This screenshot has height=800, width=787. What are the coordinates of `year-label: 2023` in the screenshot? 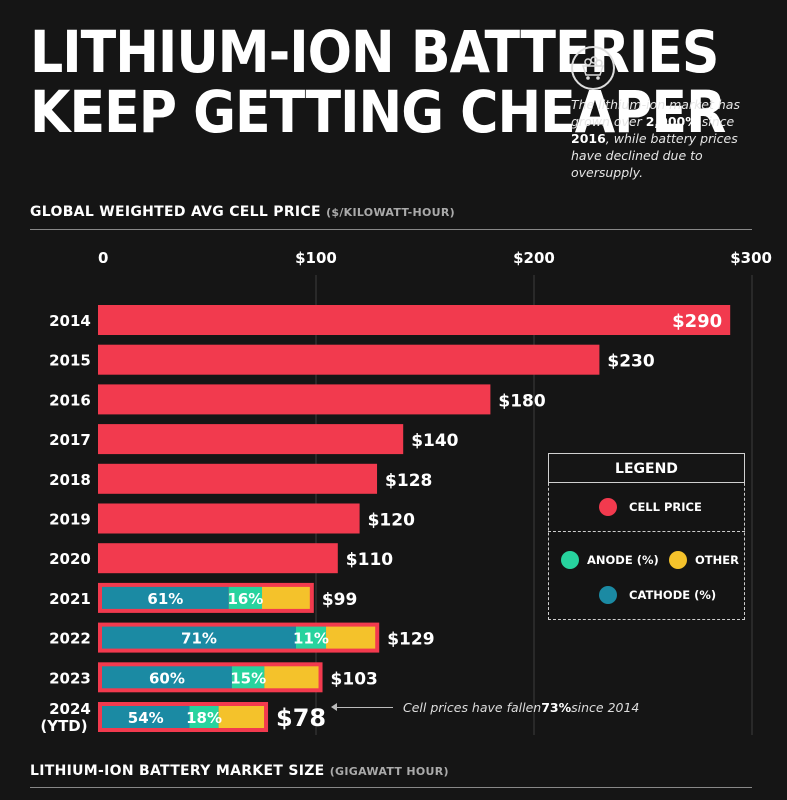 It's located at (70, 678).